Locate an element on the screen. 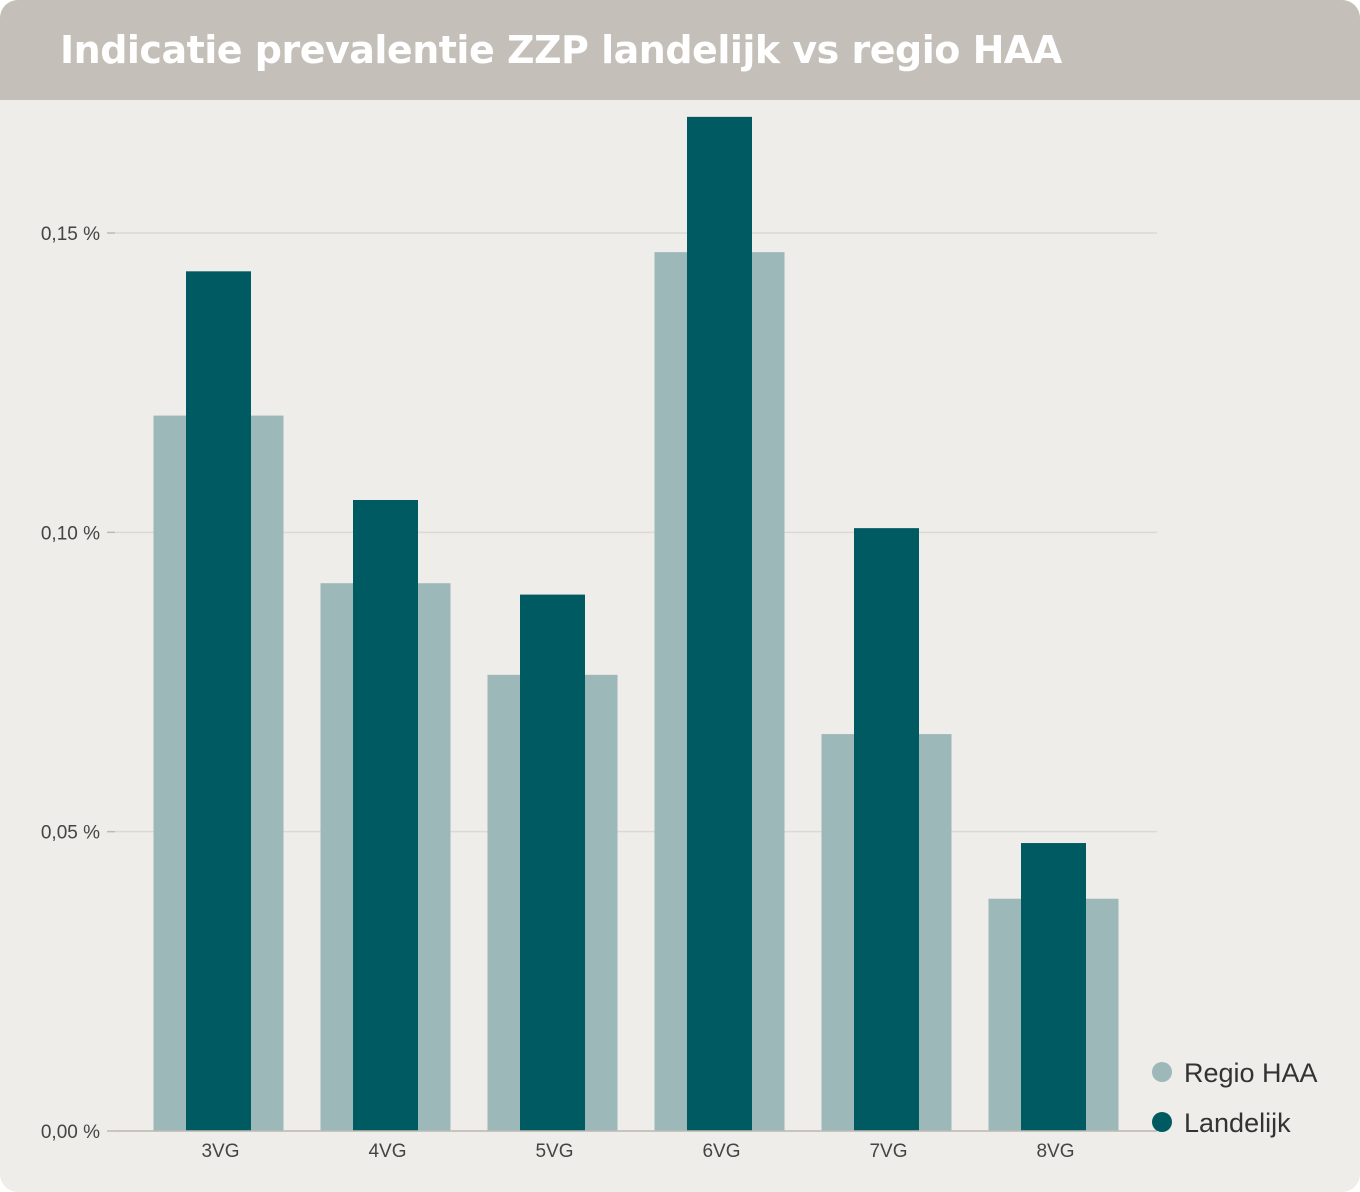 The height and width of the screenshot is (1192, 1360). legend-label: Regio HAA is located at coordinates (1251, 1073).